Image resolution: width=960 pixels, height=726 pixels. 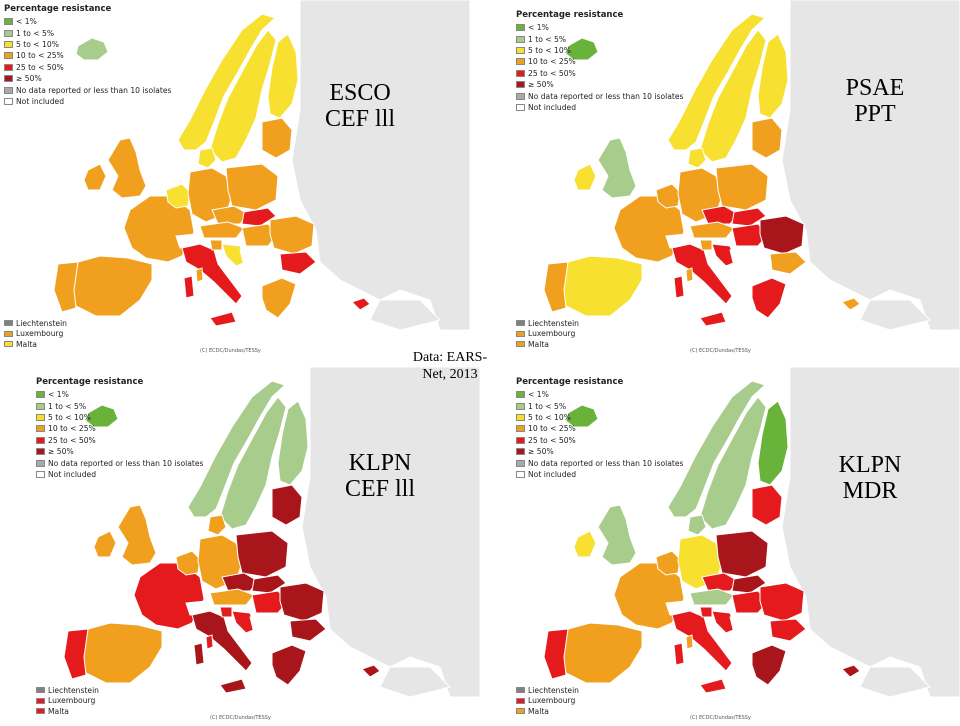 I want to click on country-slovakia, so click(x=749, y=584).